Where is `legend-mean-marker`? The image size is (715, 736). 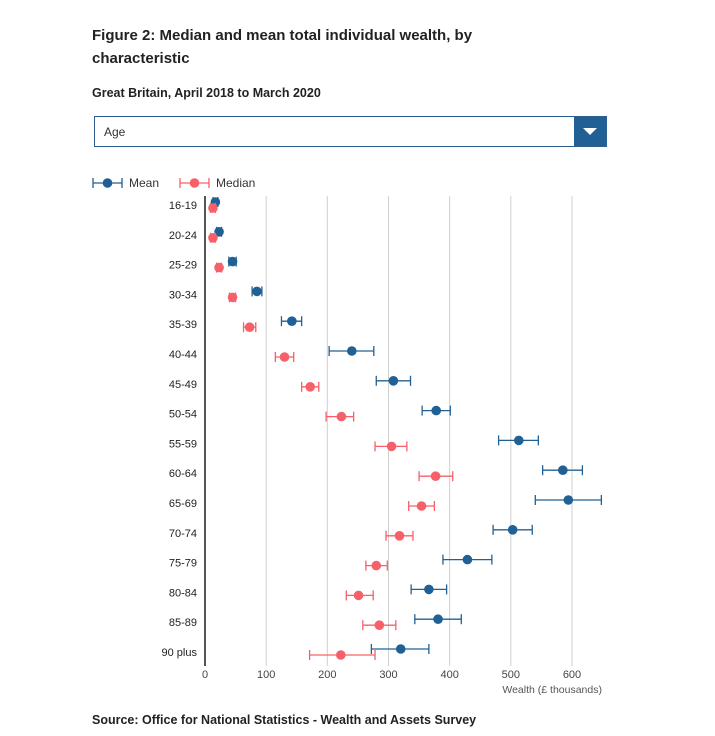 legend-mean-marker is located at coordinates (107, 183).